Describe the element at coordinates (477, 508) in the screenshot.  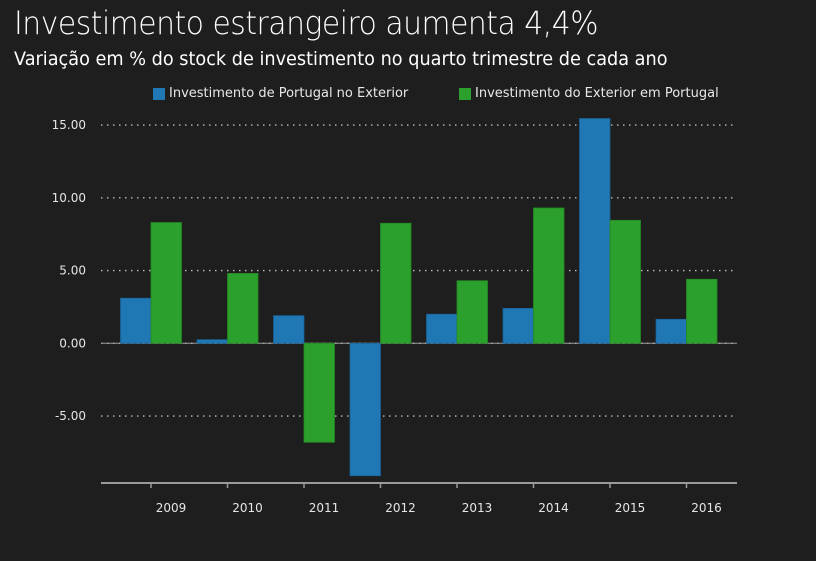
I see `x-tick-label: 2013` at that location.